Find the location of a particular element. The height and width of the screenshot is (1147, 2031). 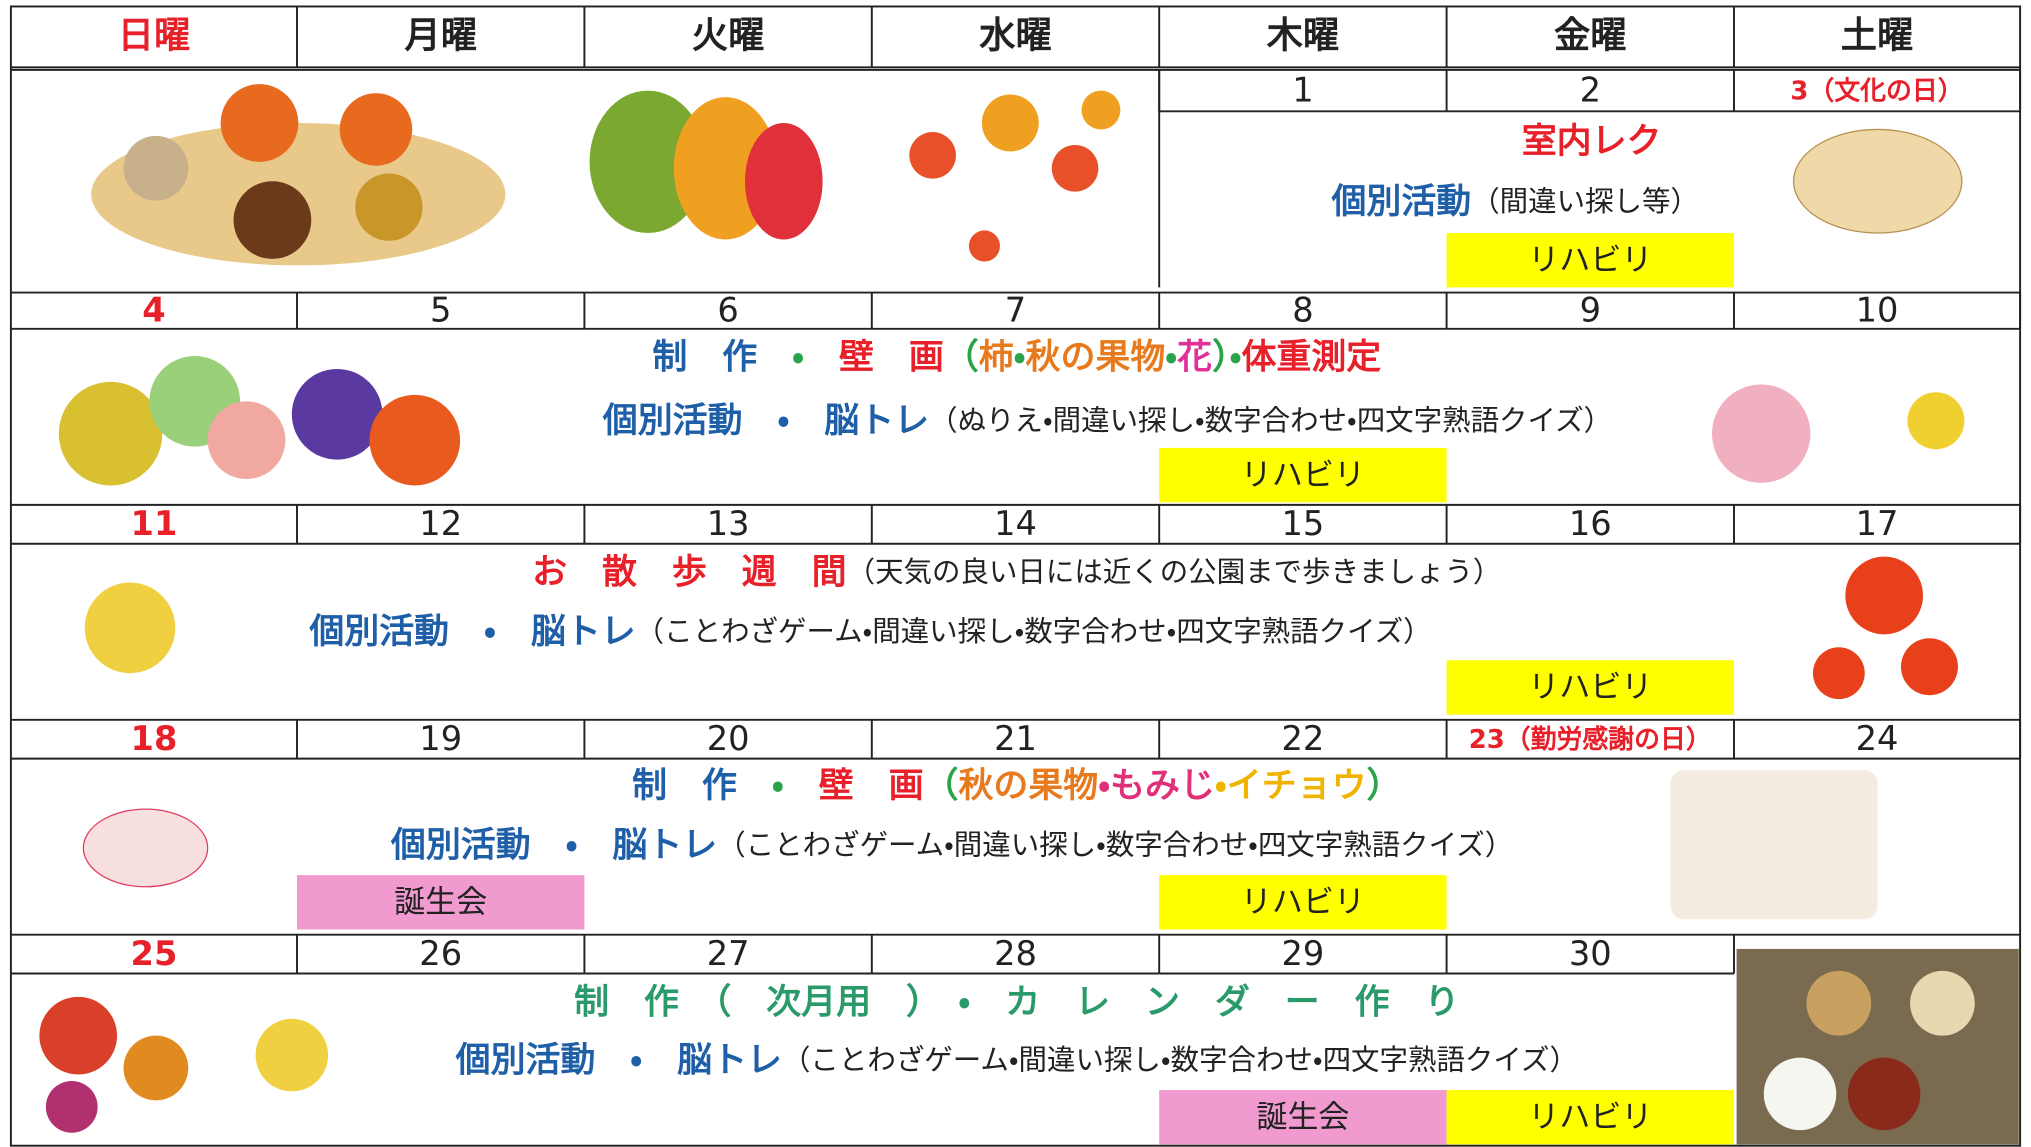

activity-text: お 散 歩 週 間 is located at coordinates (689, 573).